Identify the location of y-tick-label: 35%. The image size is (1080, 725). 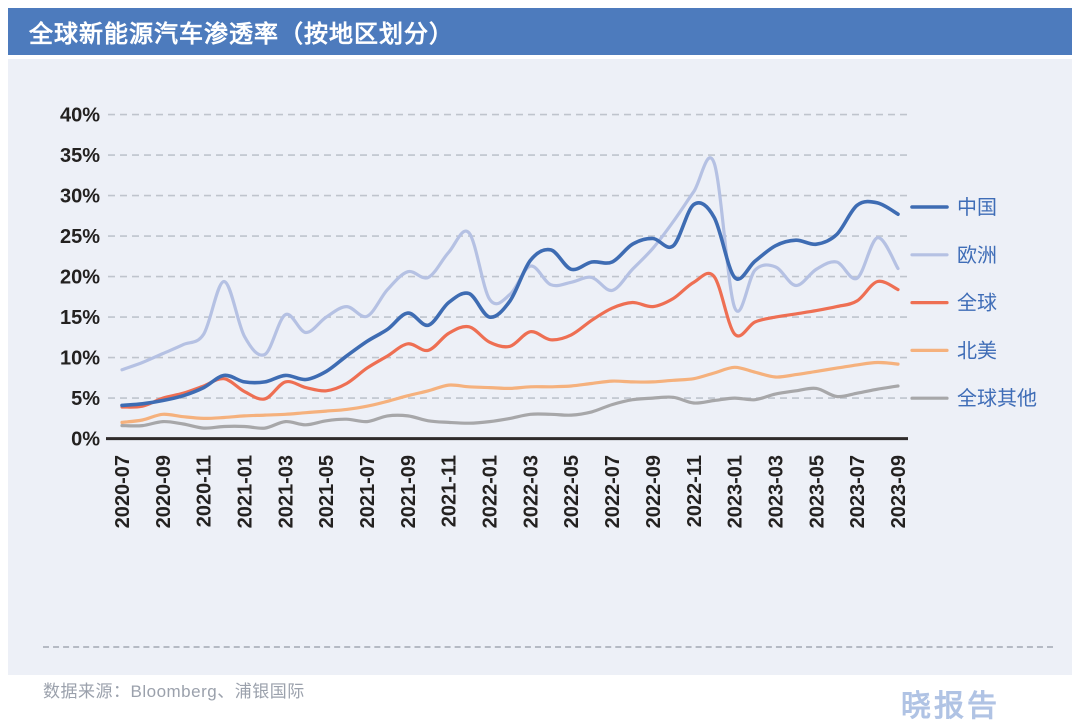
(80, 156).